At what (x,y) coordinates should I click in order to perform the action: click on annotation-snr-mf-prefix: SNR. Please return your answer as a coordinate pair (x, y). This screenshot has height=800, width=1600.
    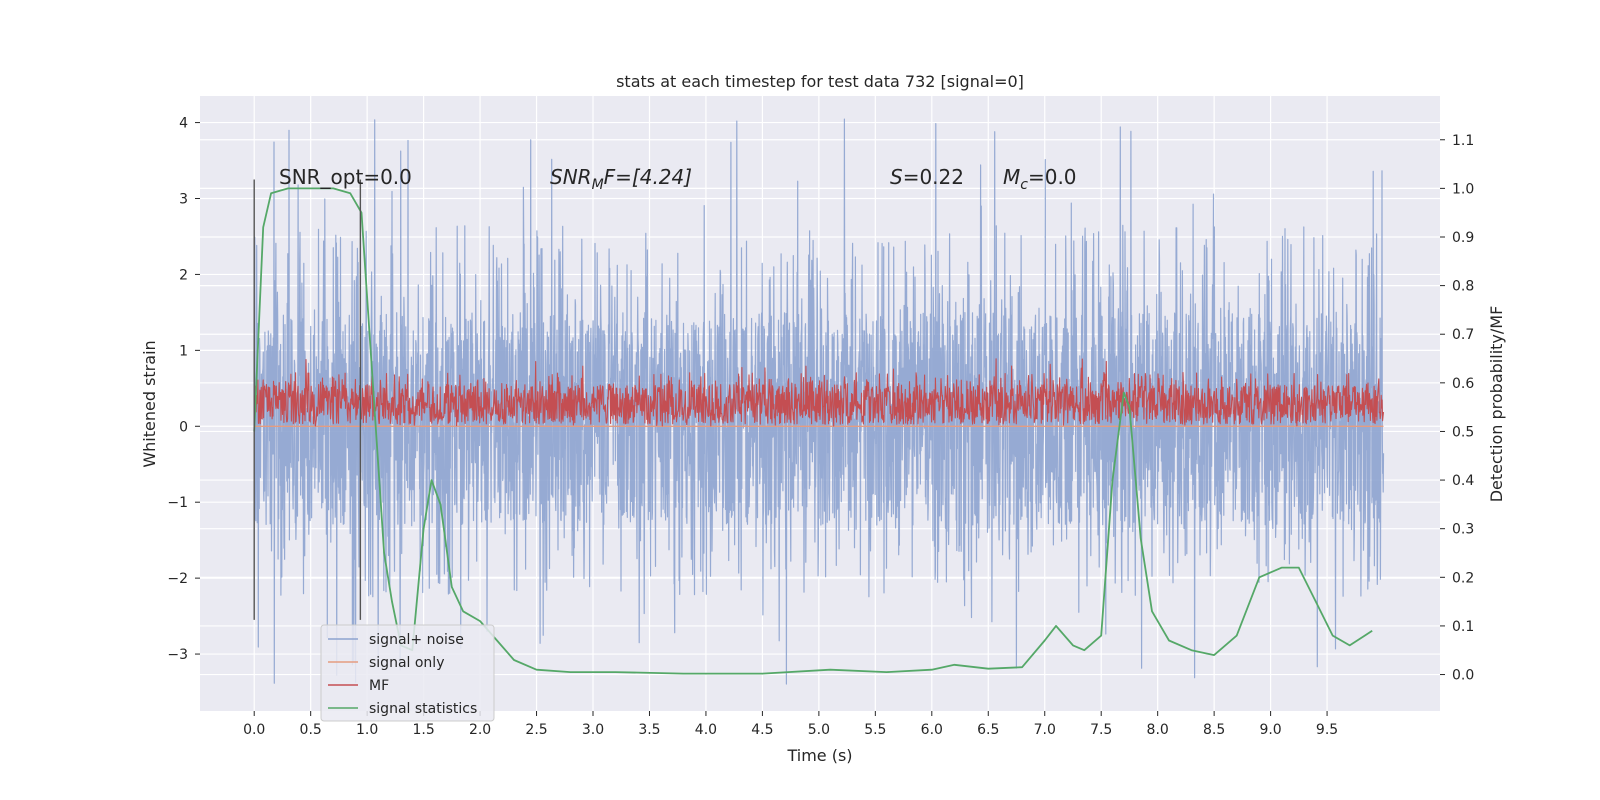
    Looking at the image, I should click on (571, 177).